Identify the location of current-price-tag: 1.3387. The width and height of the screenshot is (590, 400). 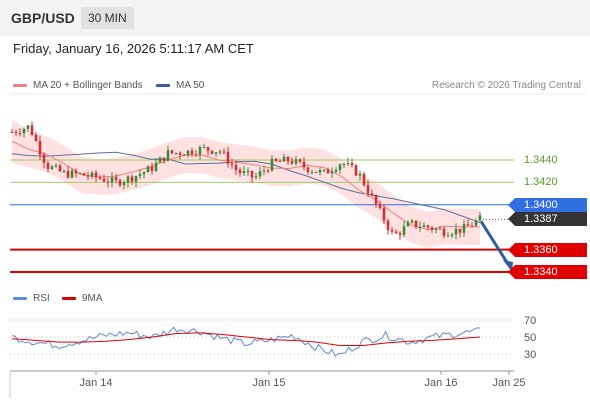
(547, 219).